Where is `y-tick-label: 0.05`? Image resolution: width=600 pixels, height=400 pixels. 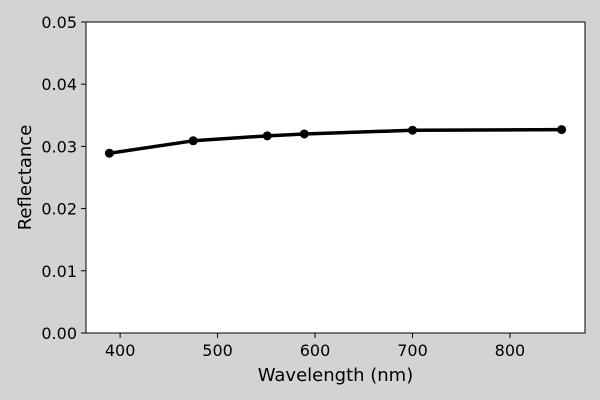
y-tick-label: 0.05 is located at coordinates (59, 22).